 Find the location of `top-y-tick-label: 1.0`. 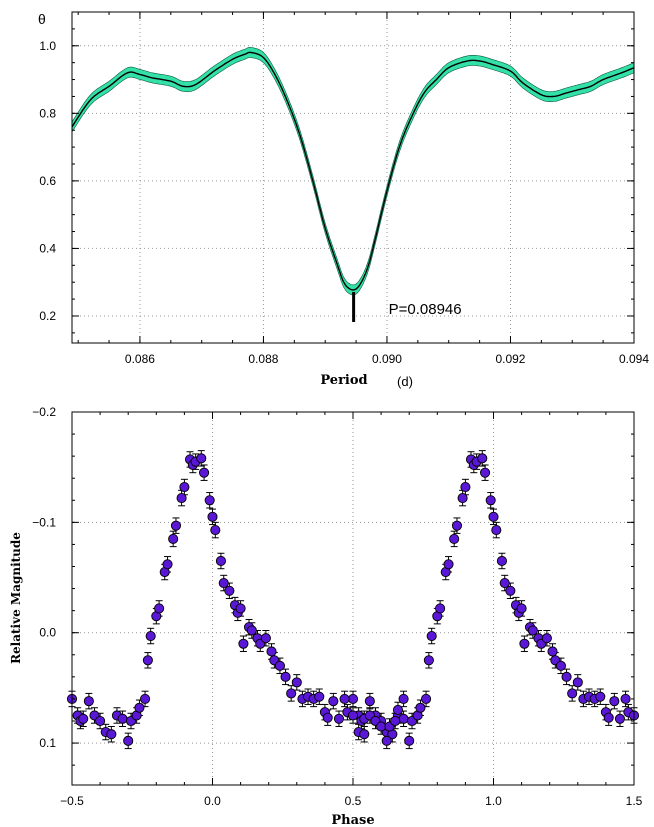

top-y-tick-label: 1.0 is located at coordinates (47, 46).